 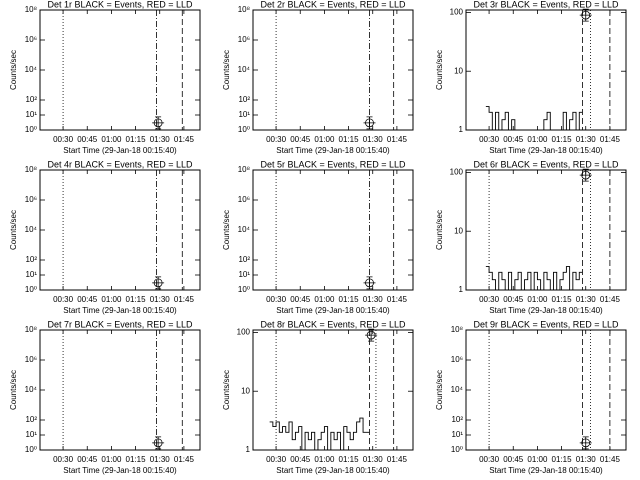 I want to click on chart-title: Det 8r BLACK = Events, RED = LLD, so click(x=333, y=324).